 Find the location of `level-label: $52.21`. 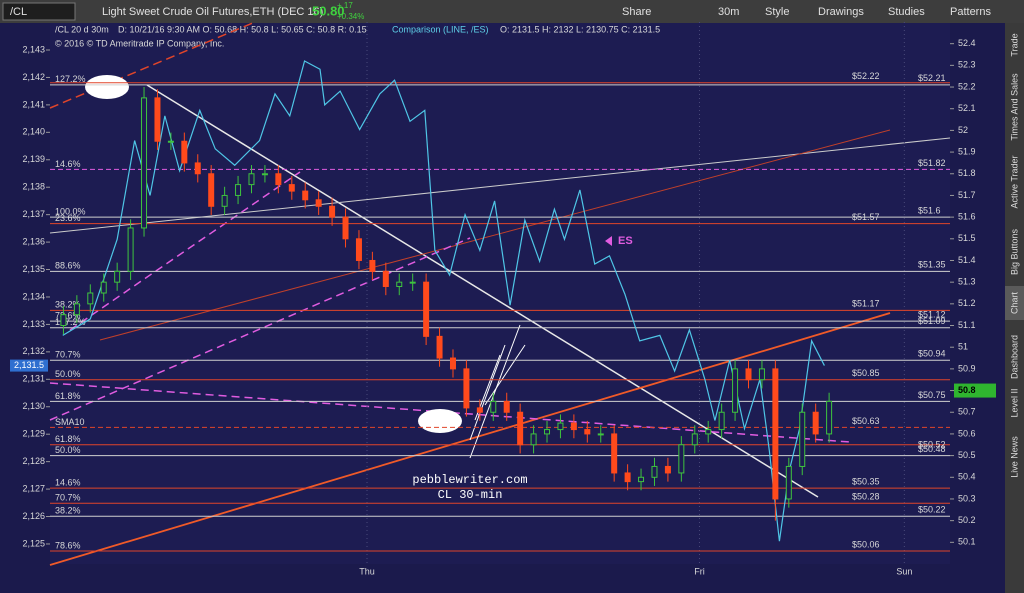

level-label: $52.21 is located at coordinates (932, 78).